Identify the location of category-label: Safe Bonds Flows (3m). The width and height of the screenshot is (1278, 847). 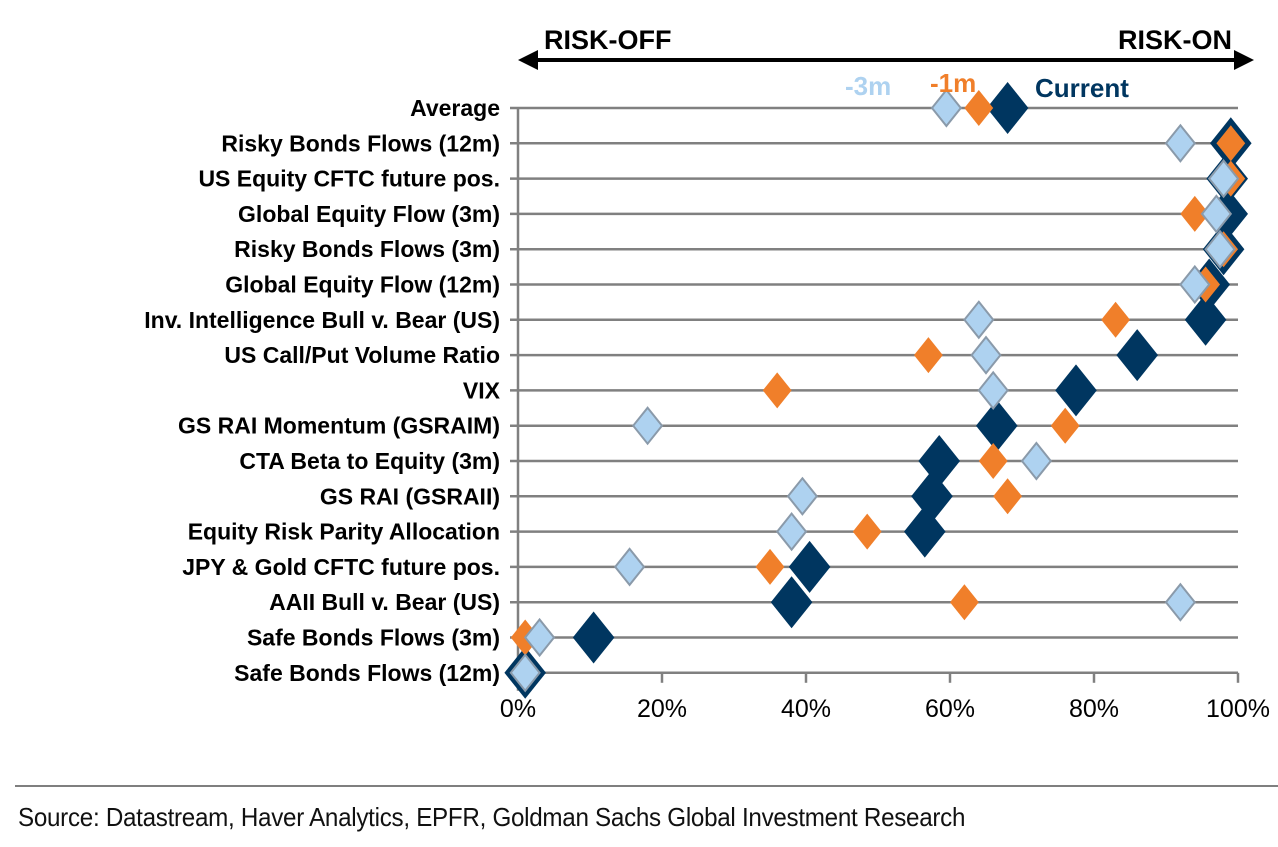
(373, 638).